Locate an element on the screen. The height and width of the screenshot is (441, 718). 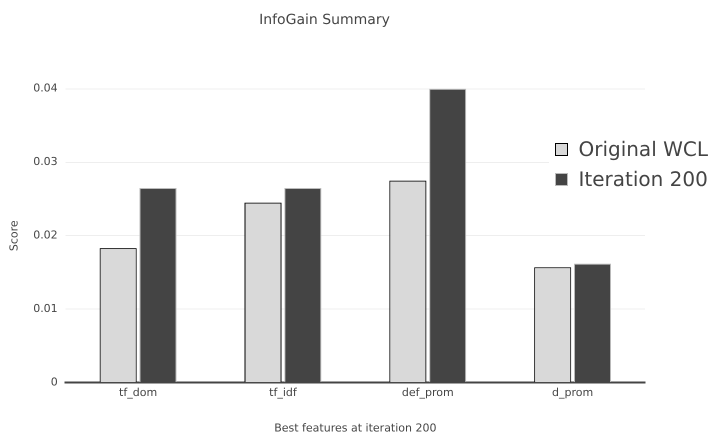
x-axis-title: Best features at iteration 200 is located at coordinates (355, 427).